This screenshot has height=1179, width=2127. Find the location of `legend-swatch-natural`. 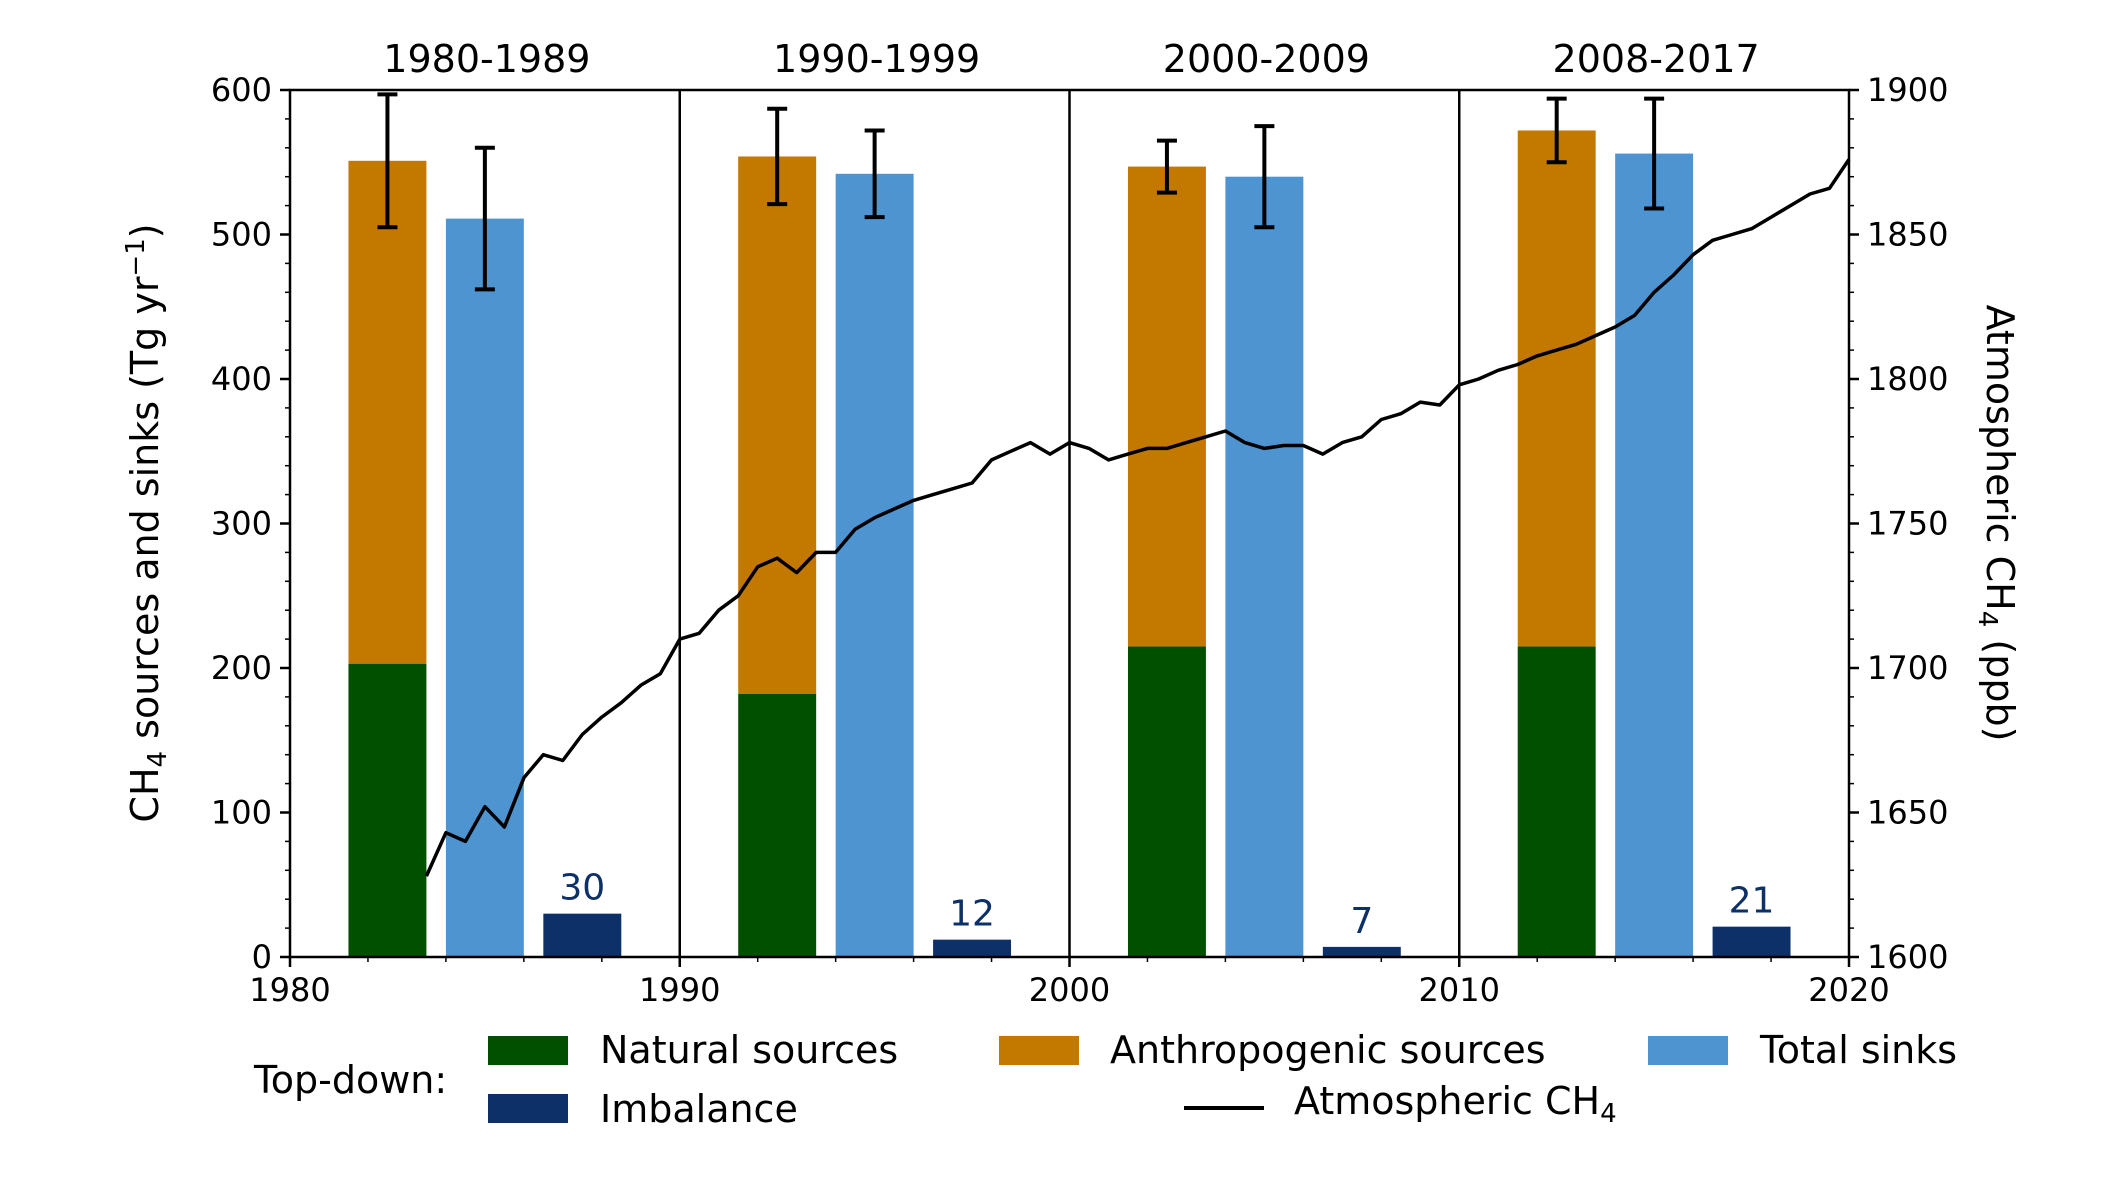

legend-swatch-natural is located at coordinates (528, 1050).